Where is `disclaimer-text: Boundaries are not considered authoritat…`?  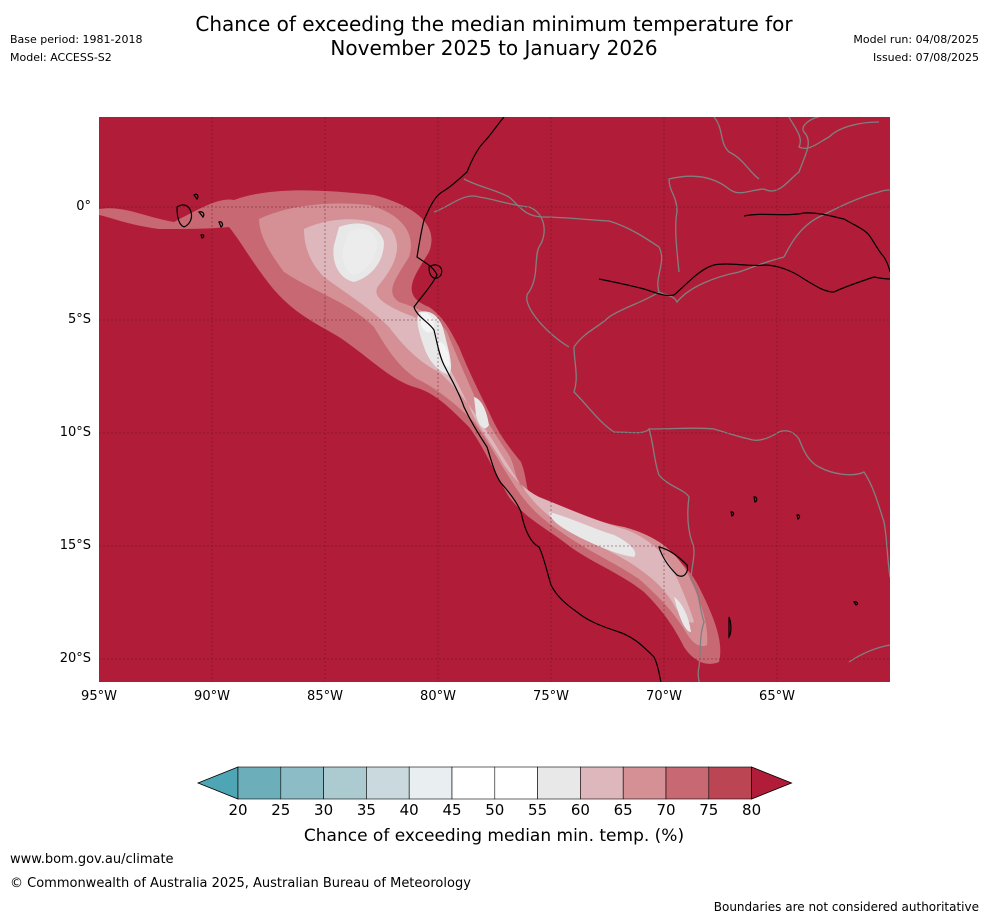
disclaimer-text: Boundaries are not considered authoritat… is located at coordinates (846, 907).